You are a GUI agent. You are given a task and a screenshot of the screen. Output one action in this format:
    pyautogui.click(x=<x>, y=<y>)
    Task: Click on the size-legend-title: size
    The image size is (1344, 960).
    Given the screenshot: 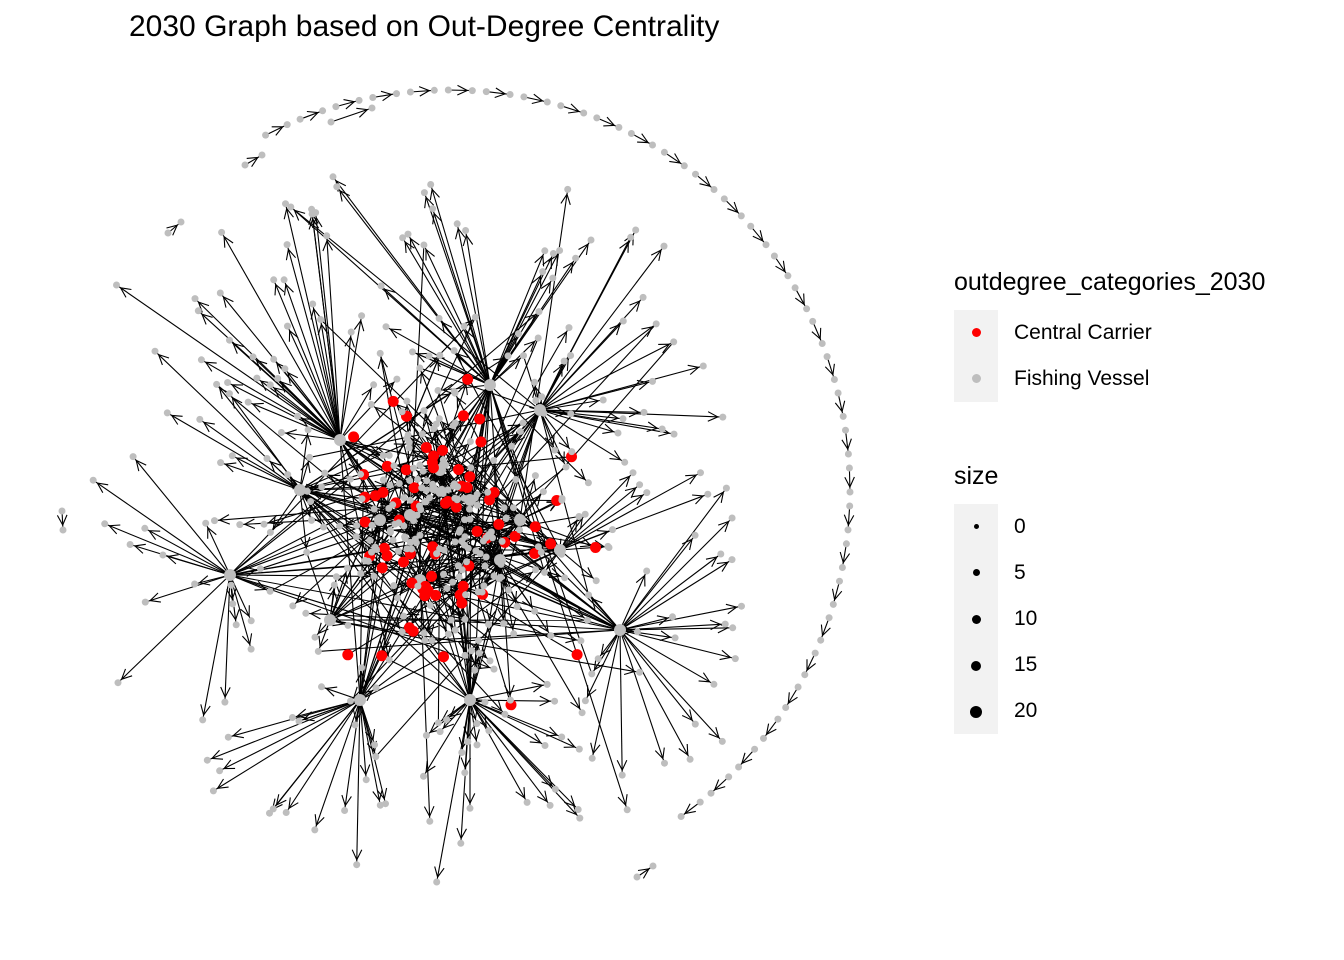 What is the action you would take?
    pyautogui.click(x=976, y=476)
    